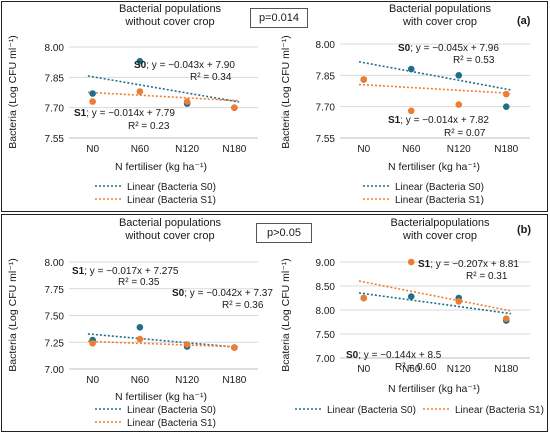  I want to click on chart1-y-axis-title: Bacteria (Log CFU ml⁻¹), so click(13, 91).